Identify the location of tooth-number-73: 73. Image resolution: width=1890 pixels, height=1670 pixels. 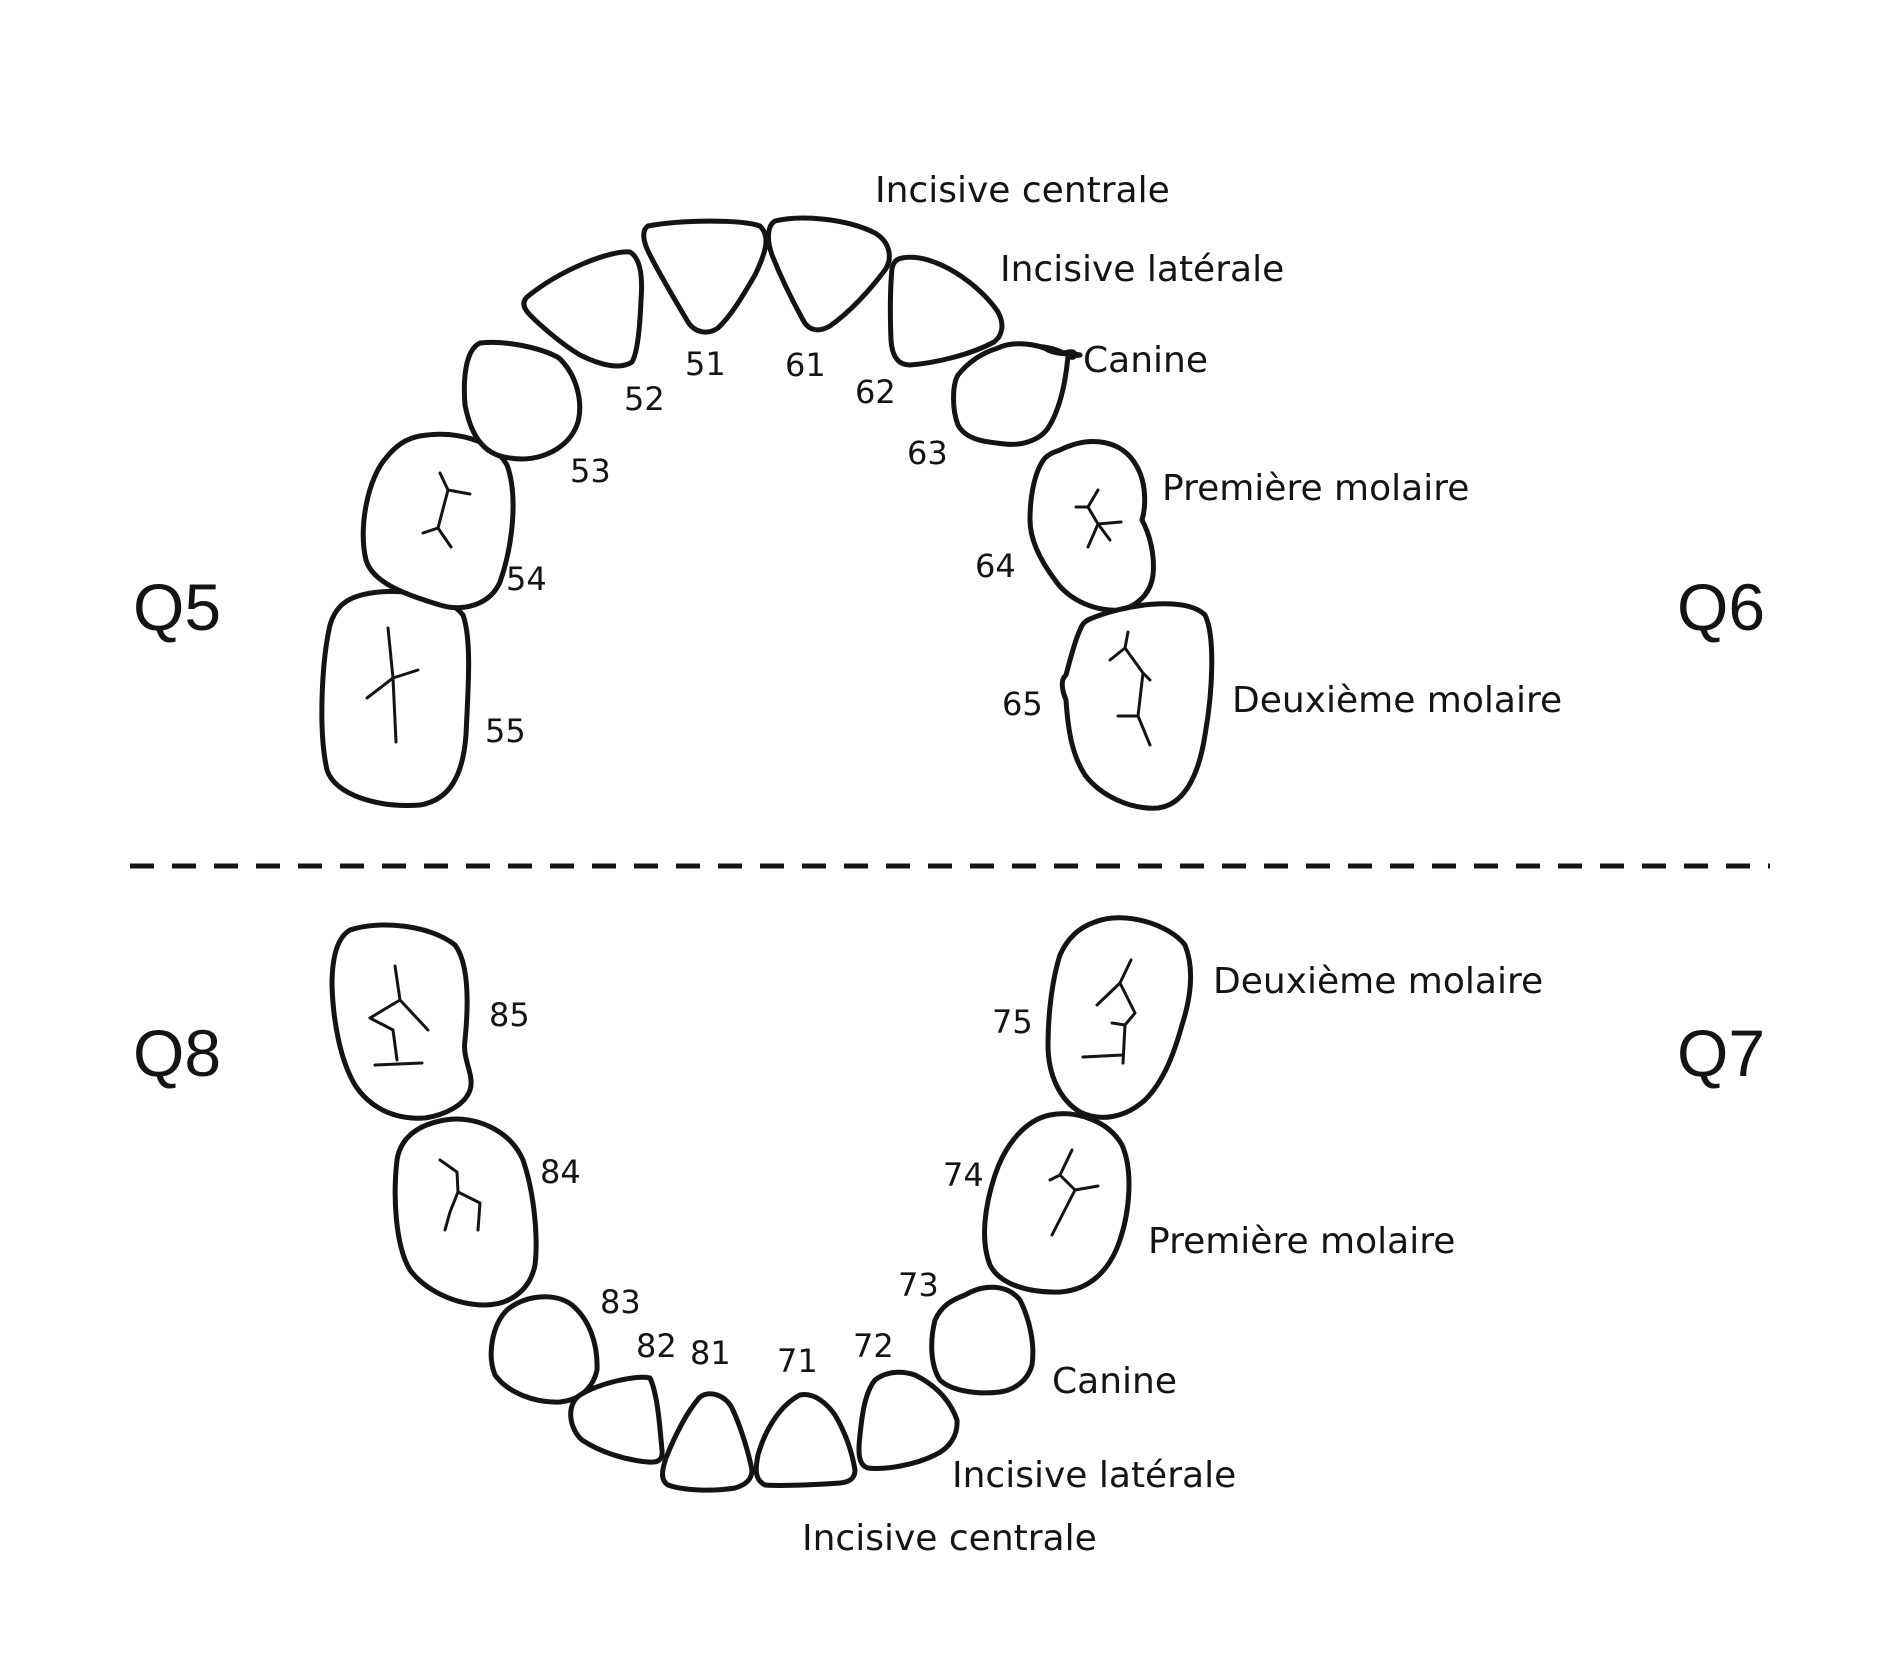
(918, 1285).